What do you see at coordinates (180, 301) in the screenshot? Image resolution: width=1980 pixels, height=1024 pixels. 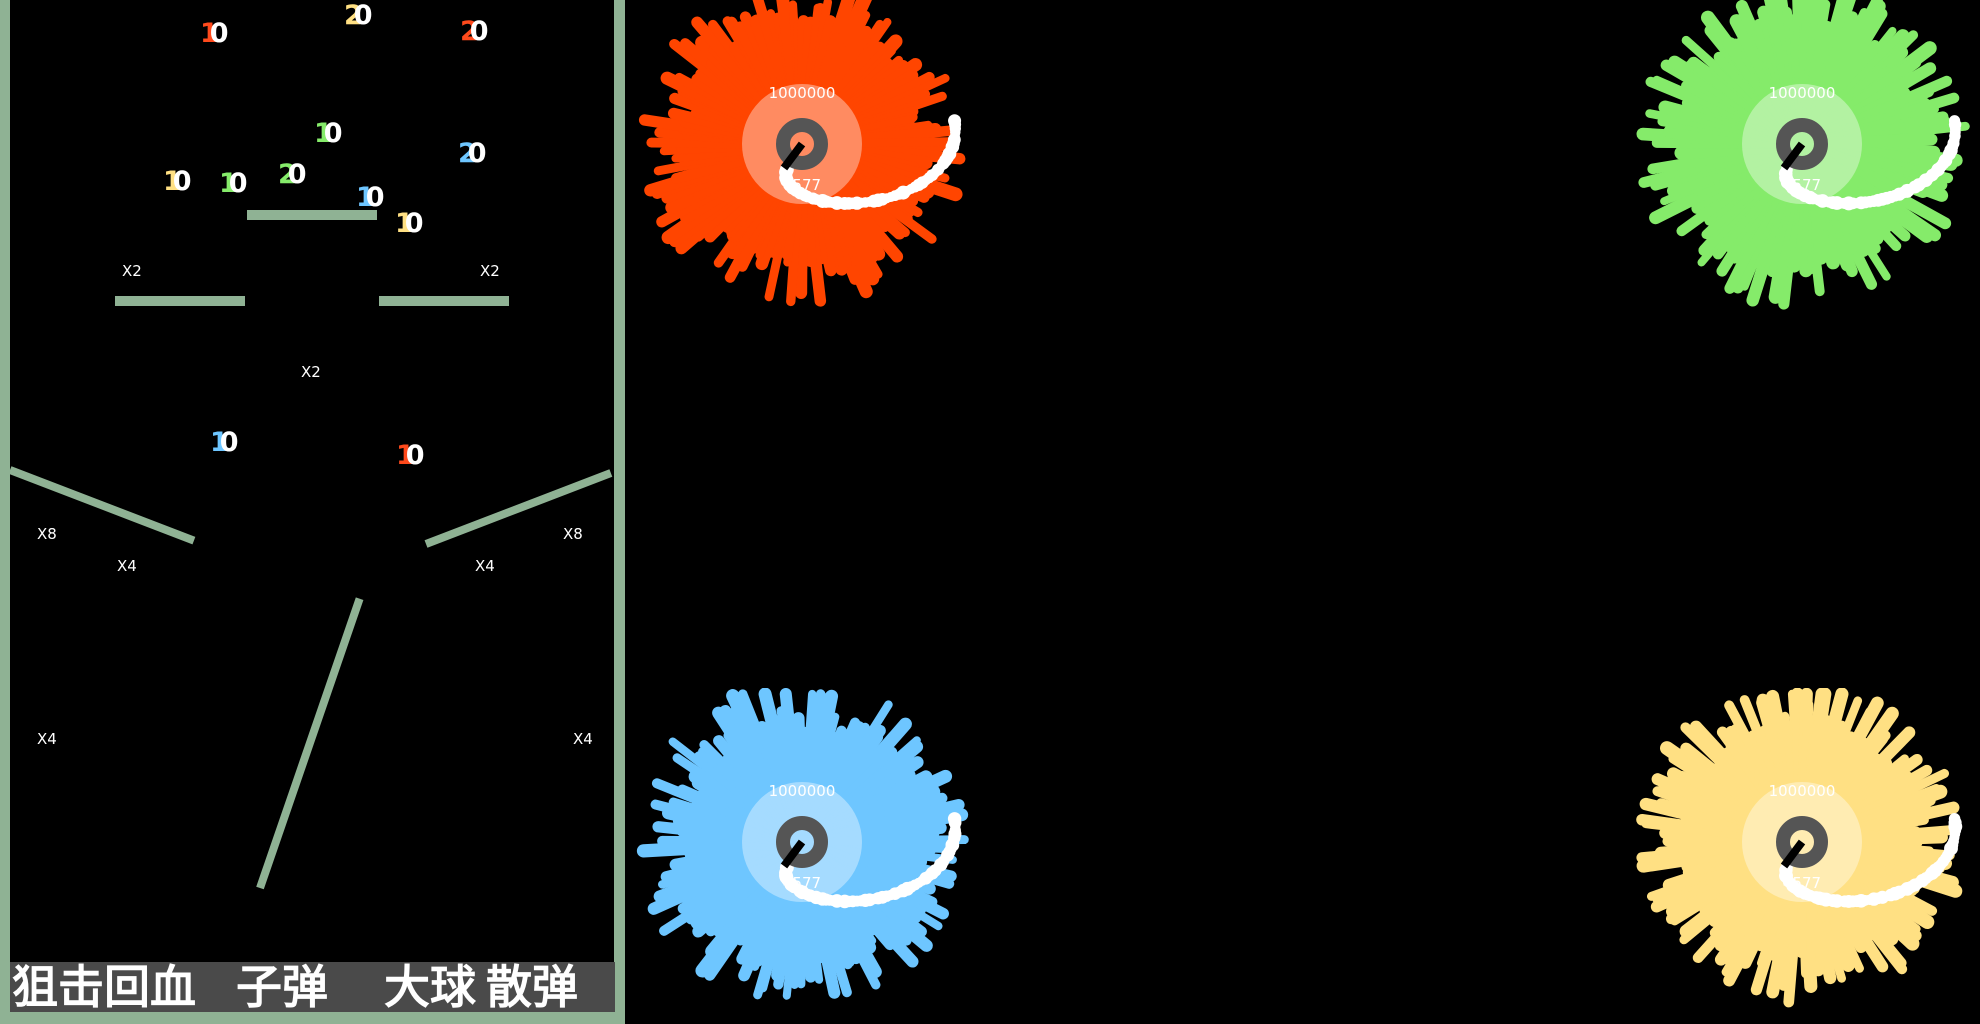 I see `bumper-bar-left` at bounding box center [180, 301].